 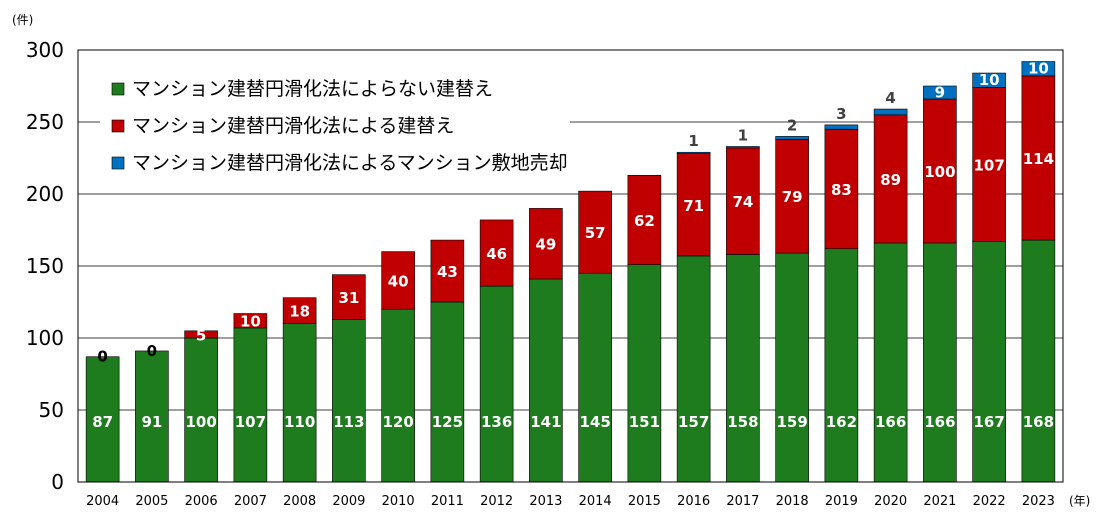 I want to click on data-label-2015-series-2: 62, so click(x=644, y=221).